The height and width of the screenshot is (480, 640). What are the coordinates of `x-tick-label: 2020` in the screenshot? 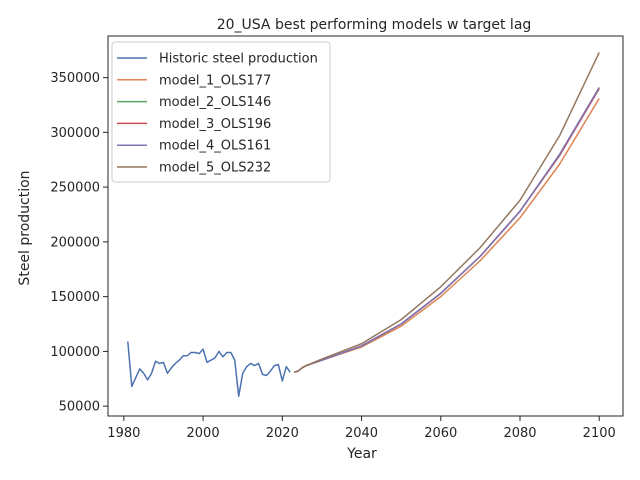 It's located at (282, 433).